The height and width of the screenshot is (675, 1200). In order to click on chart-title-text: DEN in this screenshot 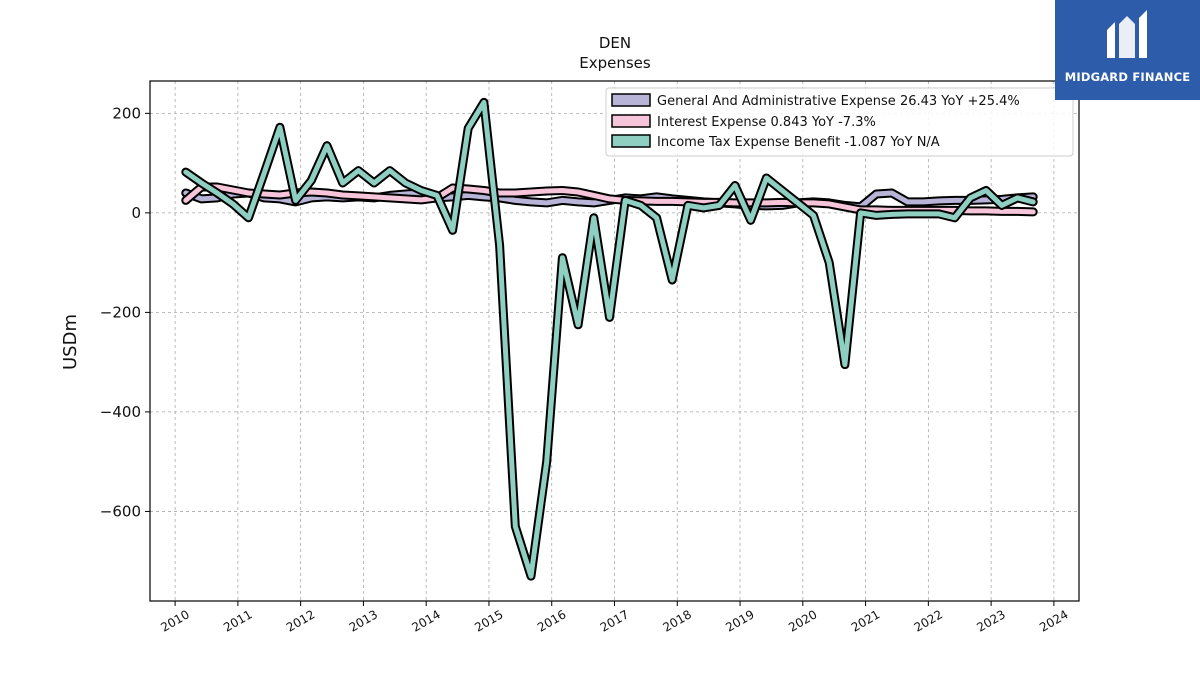, I will do `click(615, 43)`.